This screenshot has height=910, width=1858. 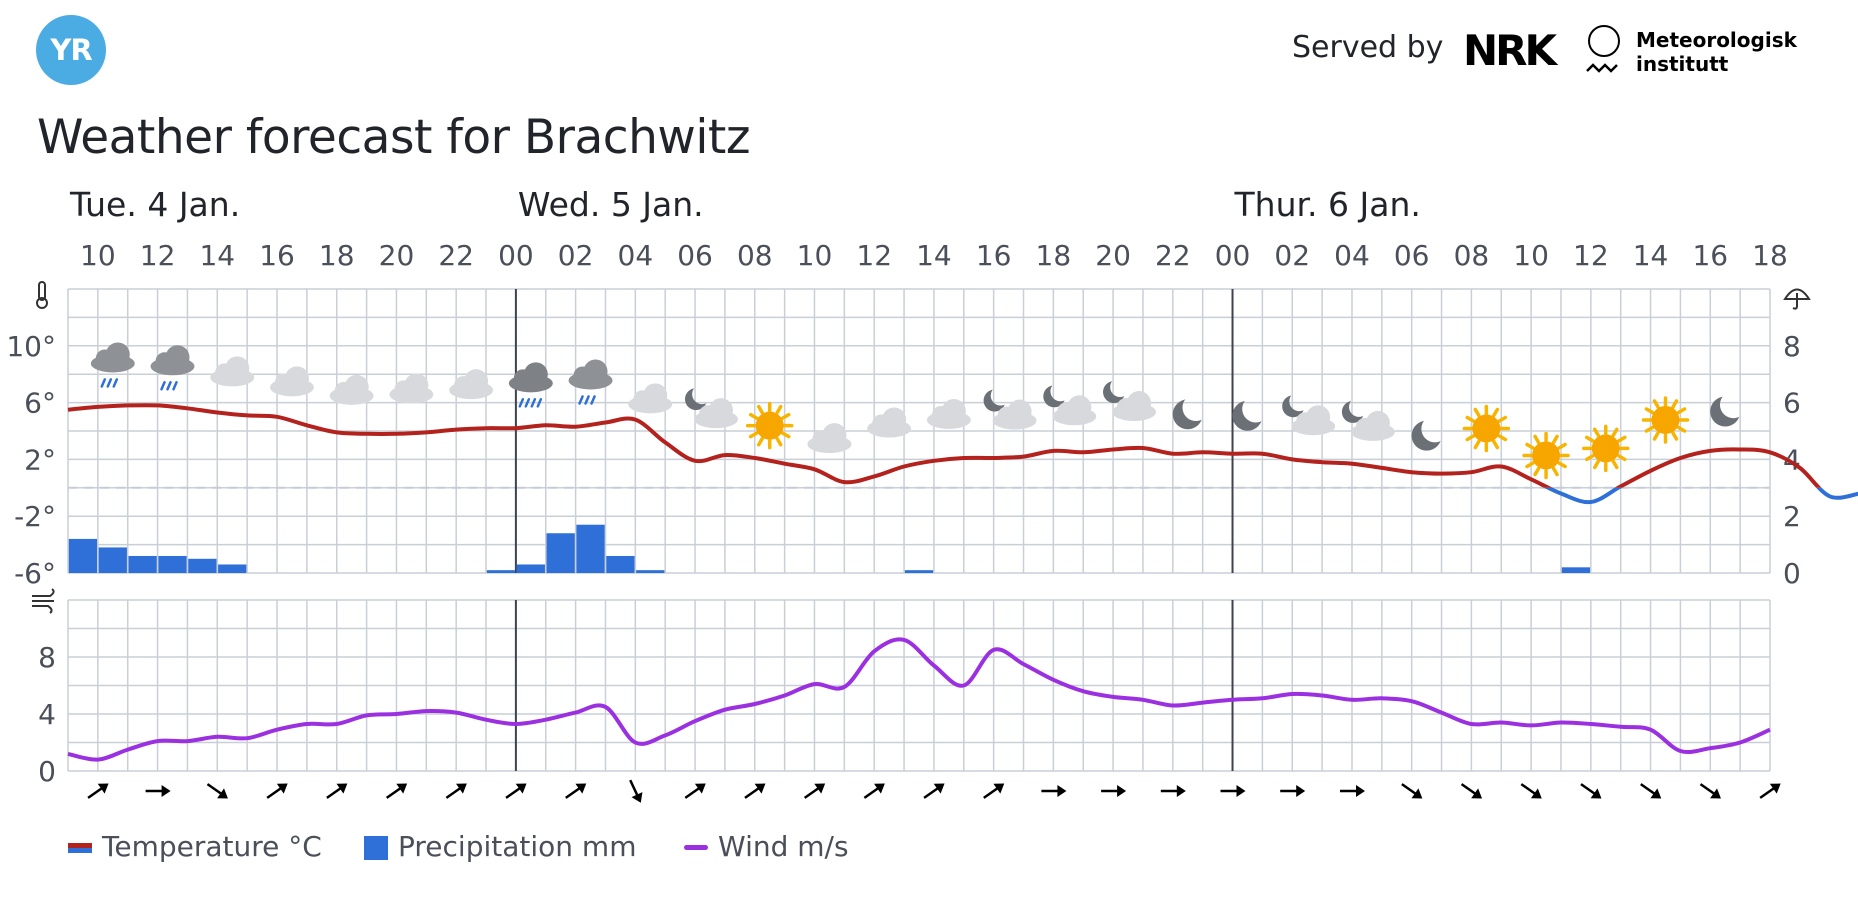 What do you see at coordinates (636, 255) in the screenshot?
I see `hour-tick-label: 04` at bounding box center [636, 255].